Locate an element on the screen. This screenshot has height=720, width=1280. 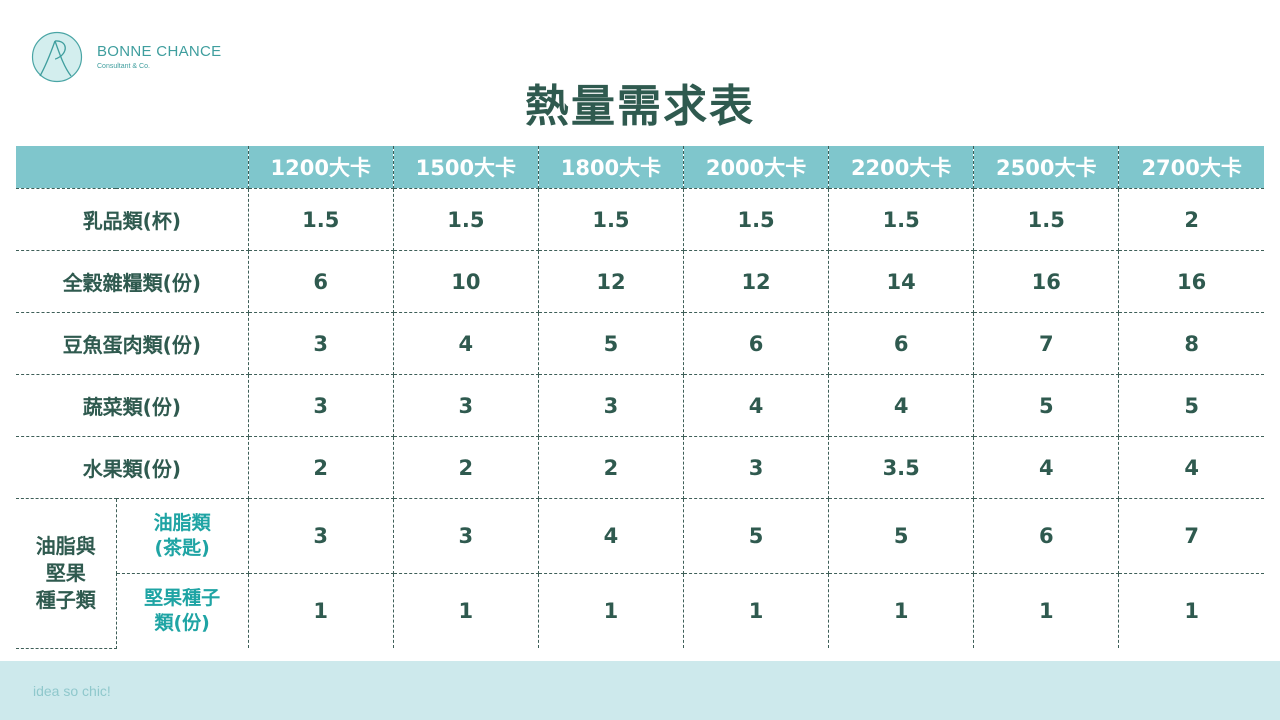
group-label-line: 堅果 is located at coordinates (65, 572).